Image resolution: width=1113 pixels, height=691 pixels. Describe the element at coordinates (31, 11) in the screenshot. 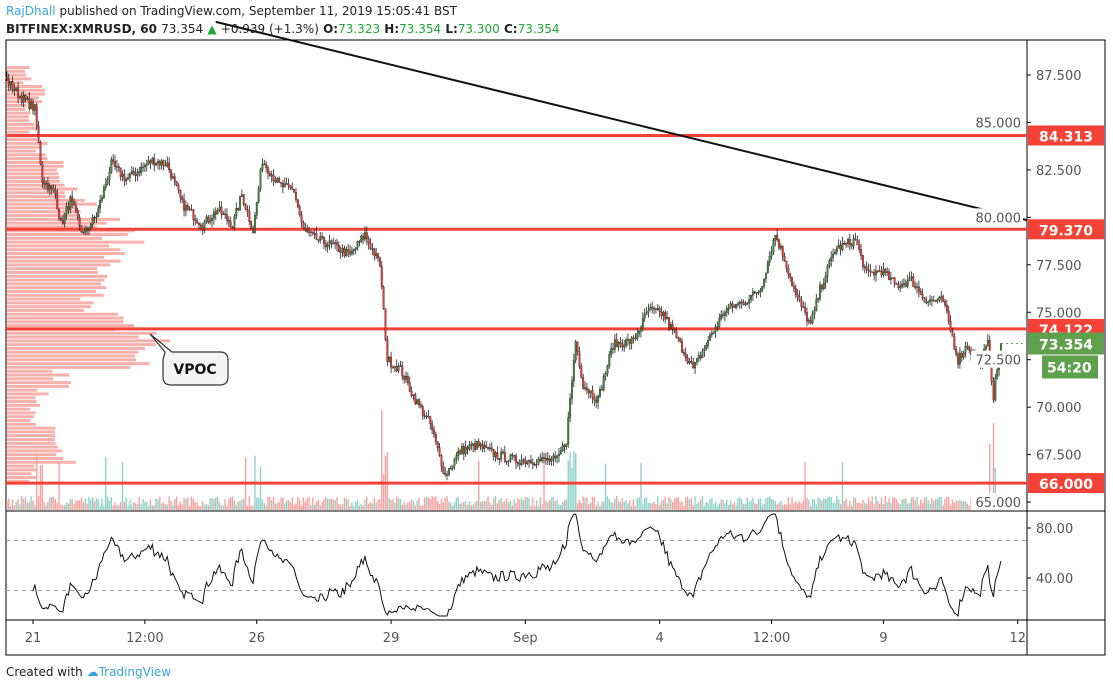

I see `author-link: RajDhall` at that location.